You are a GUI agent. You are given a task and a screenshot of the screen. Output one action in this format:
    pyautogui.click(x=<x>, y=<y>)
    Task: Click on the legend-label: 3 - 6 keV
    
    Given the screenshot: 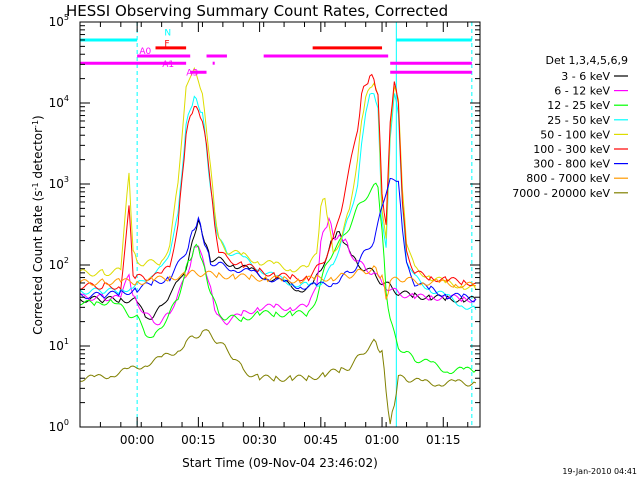 What is the action you would take?
    pyautogui.click(x=585, y=76)
    